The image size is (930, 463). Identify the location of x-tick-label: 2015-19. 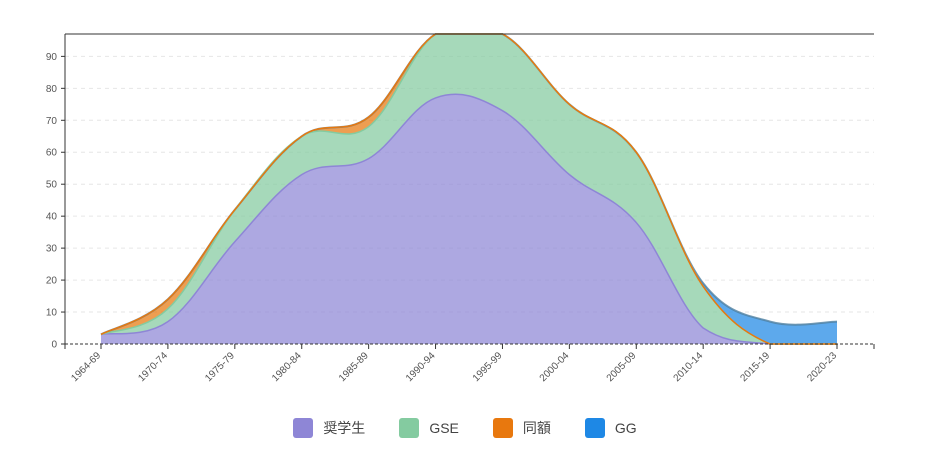
(755, 367).